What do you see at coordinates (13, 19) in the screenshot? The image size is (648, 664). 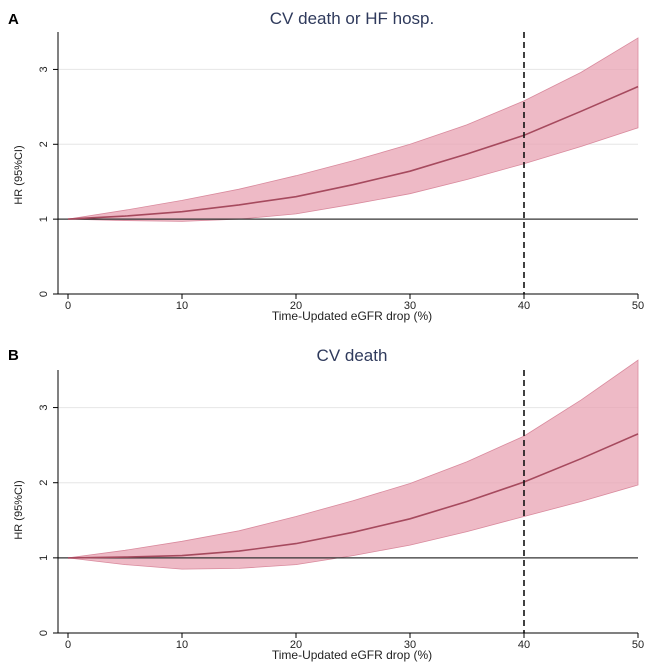 I see `panel-letter-a: A` at bounding box center [13, 19].